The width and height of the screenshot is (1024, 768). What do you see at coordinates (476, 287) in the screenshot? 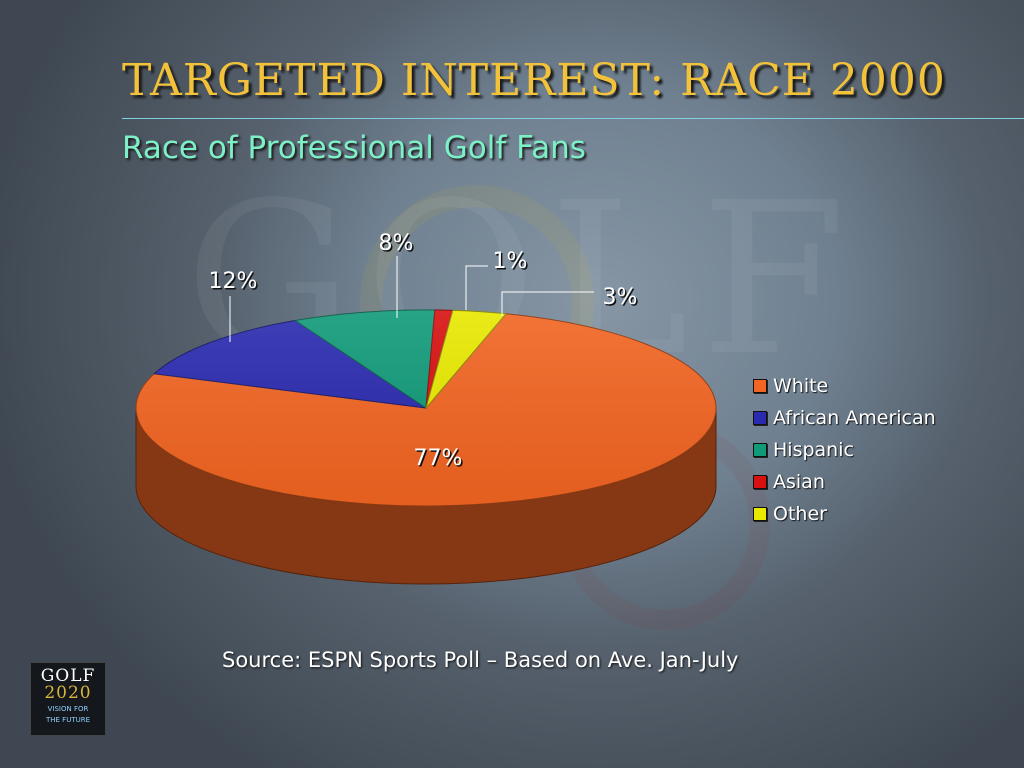
I see `leader-line-asian` at bounding box center [476, 287].